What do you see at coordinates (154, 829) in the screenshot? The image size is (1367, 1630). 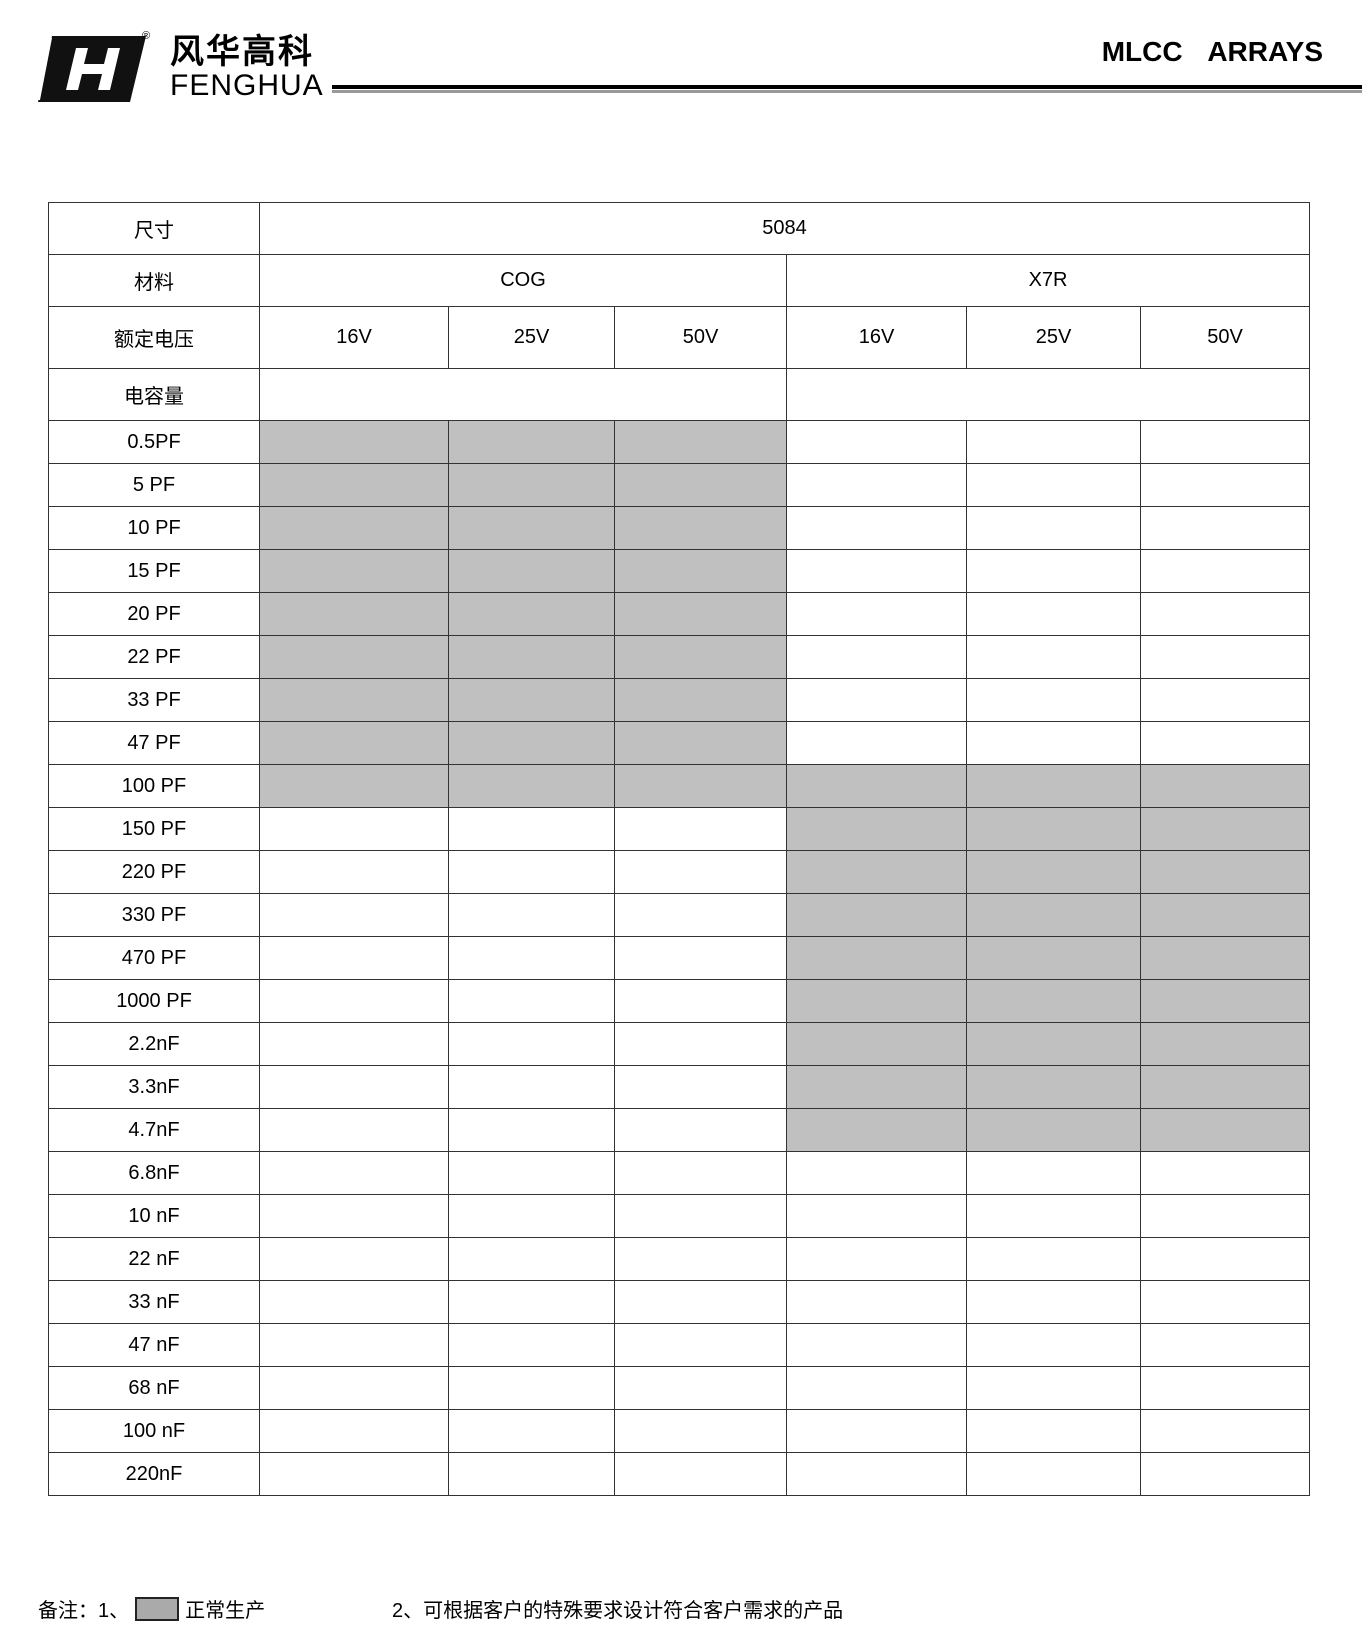 I see `capacitance-value: 150 PF` at bounding box center [154, 829].